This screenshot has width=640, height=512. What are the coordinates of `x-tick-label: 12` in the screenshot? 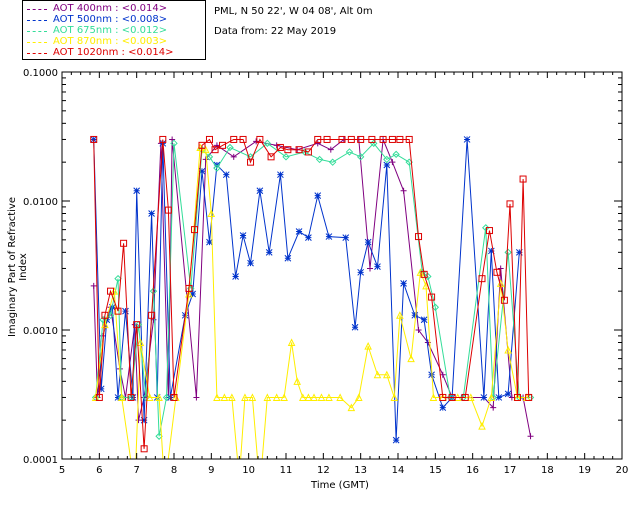 It's located at (323, 470).